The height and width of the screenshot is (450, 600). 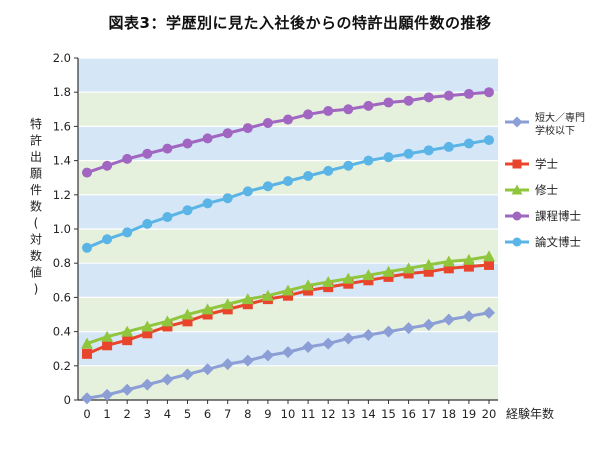 What do you see at coordinates (308, 414) in the screenshot?
I see `x-tick-label: 11` at bounding box center [308, 414].